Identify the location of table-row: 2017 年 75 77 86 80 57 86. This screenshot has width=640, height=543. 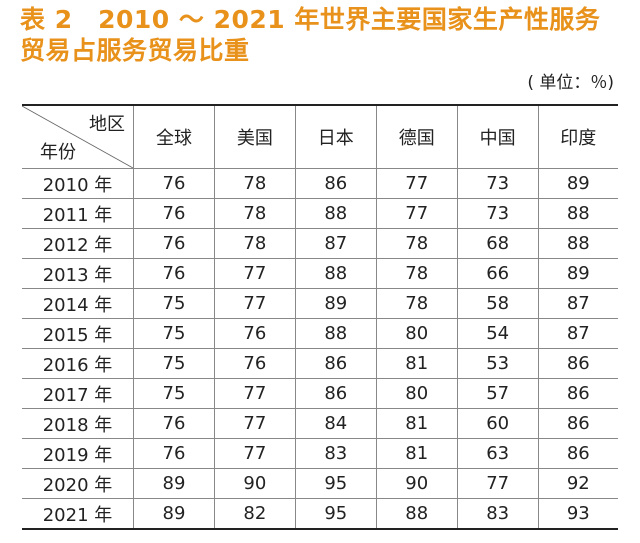
(320, 393).